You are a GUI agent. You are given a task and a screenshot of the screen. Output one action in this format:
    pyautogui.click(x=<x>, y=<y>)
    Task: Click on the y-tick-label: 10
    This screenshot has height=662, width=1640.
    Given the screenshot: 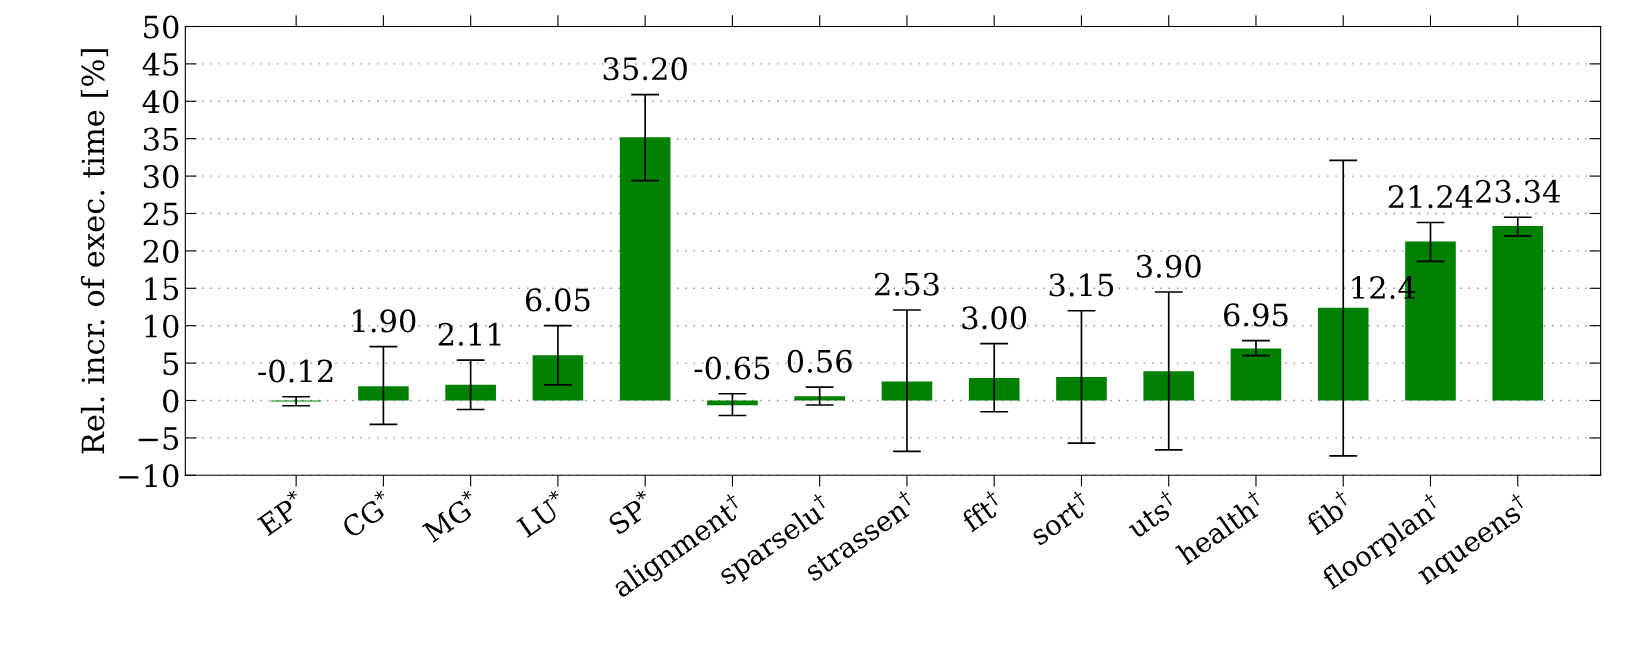 What is the action you would take?
    pyautogui.click(x=162, y=326)
    